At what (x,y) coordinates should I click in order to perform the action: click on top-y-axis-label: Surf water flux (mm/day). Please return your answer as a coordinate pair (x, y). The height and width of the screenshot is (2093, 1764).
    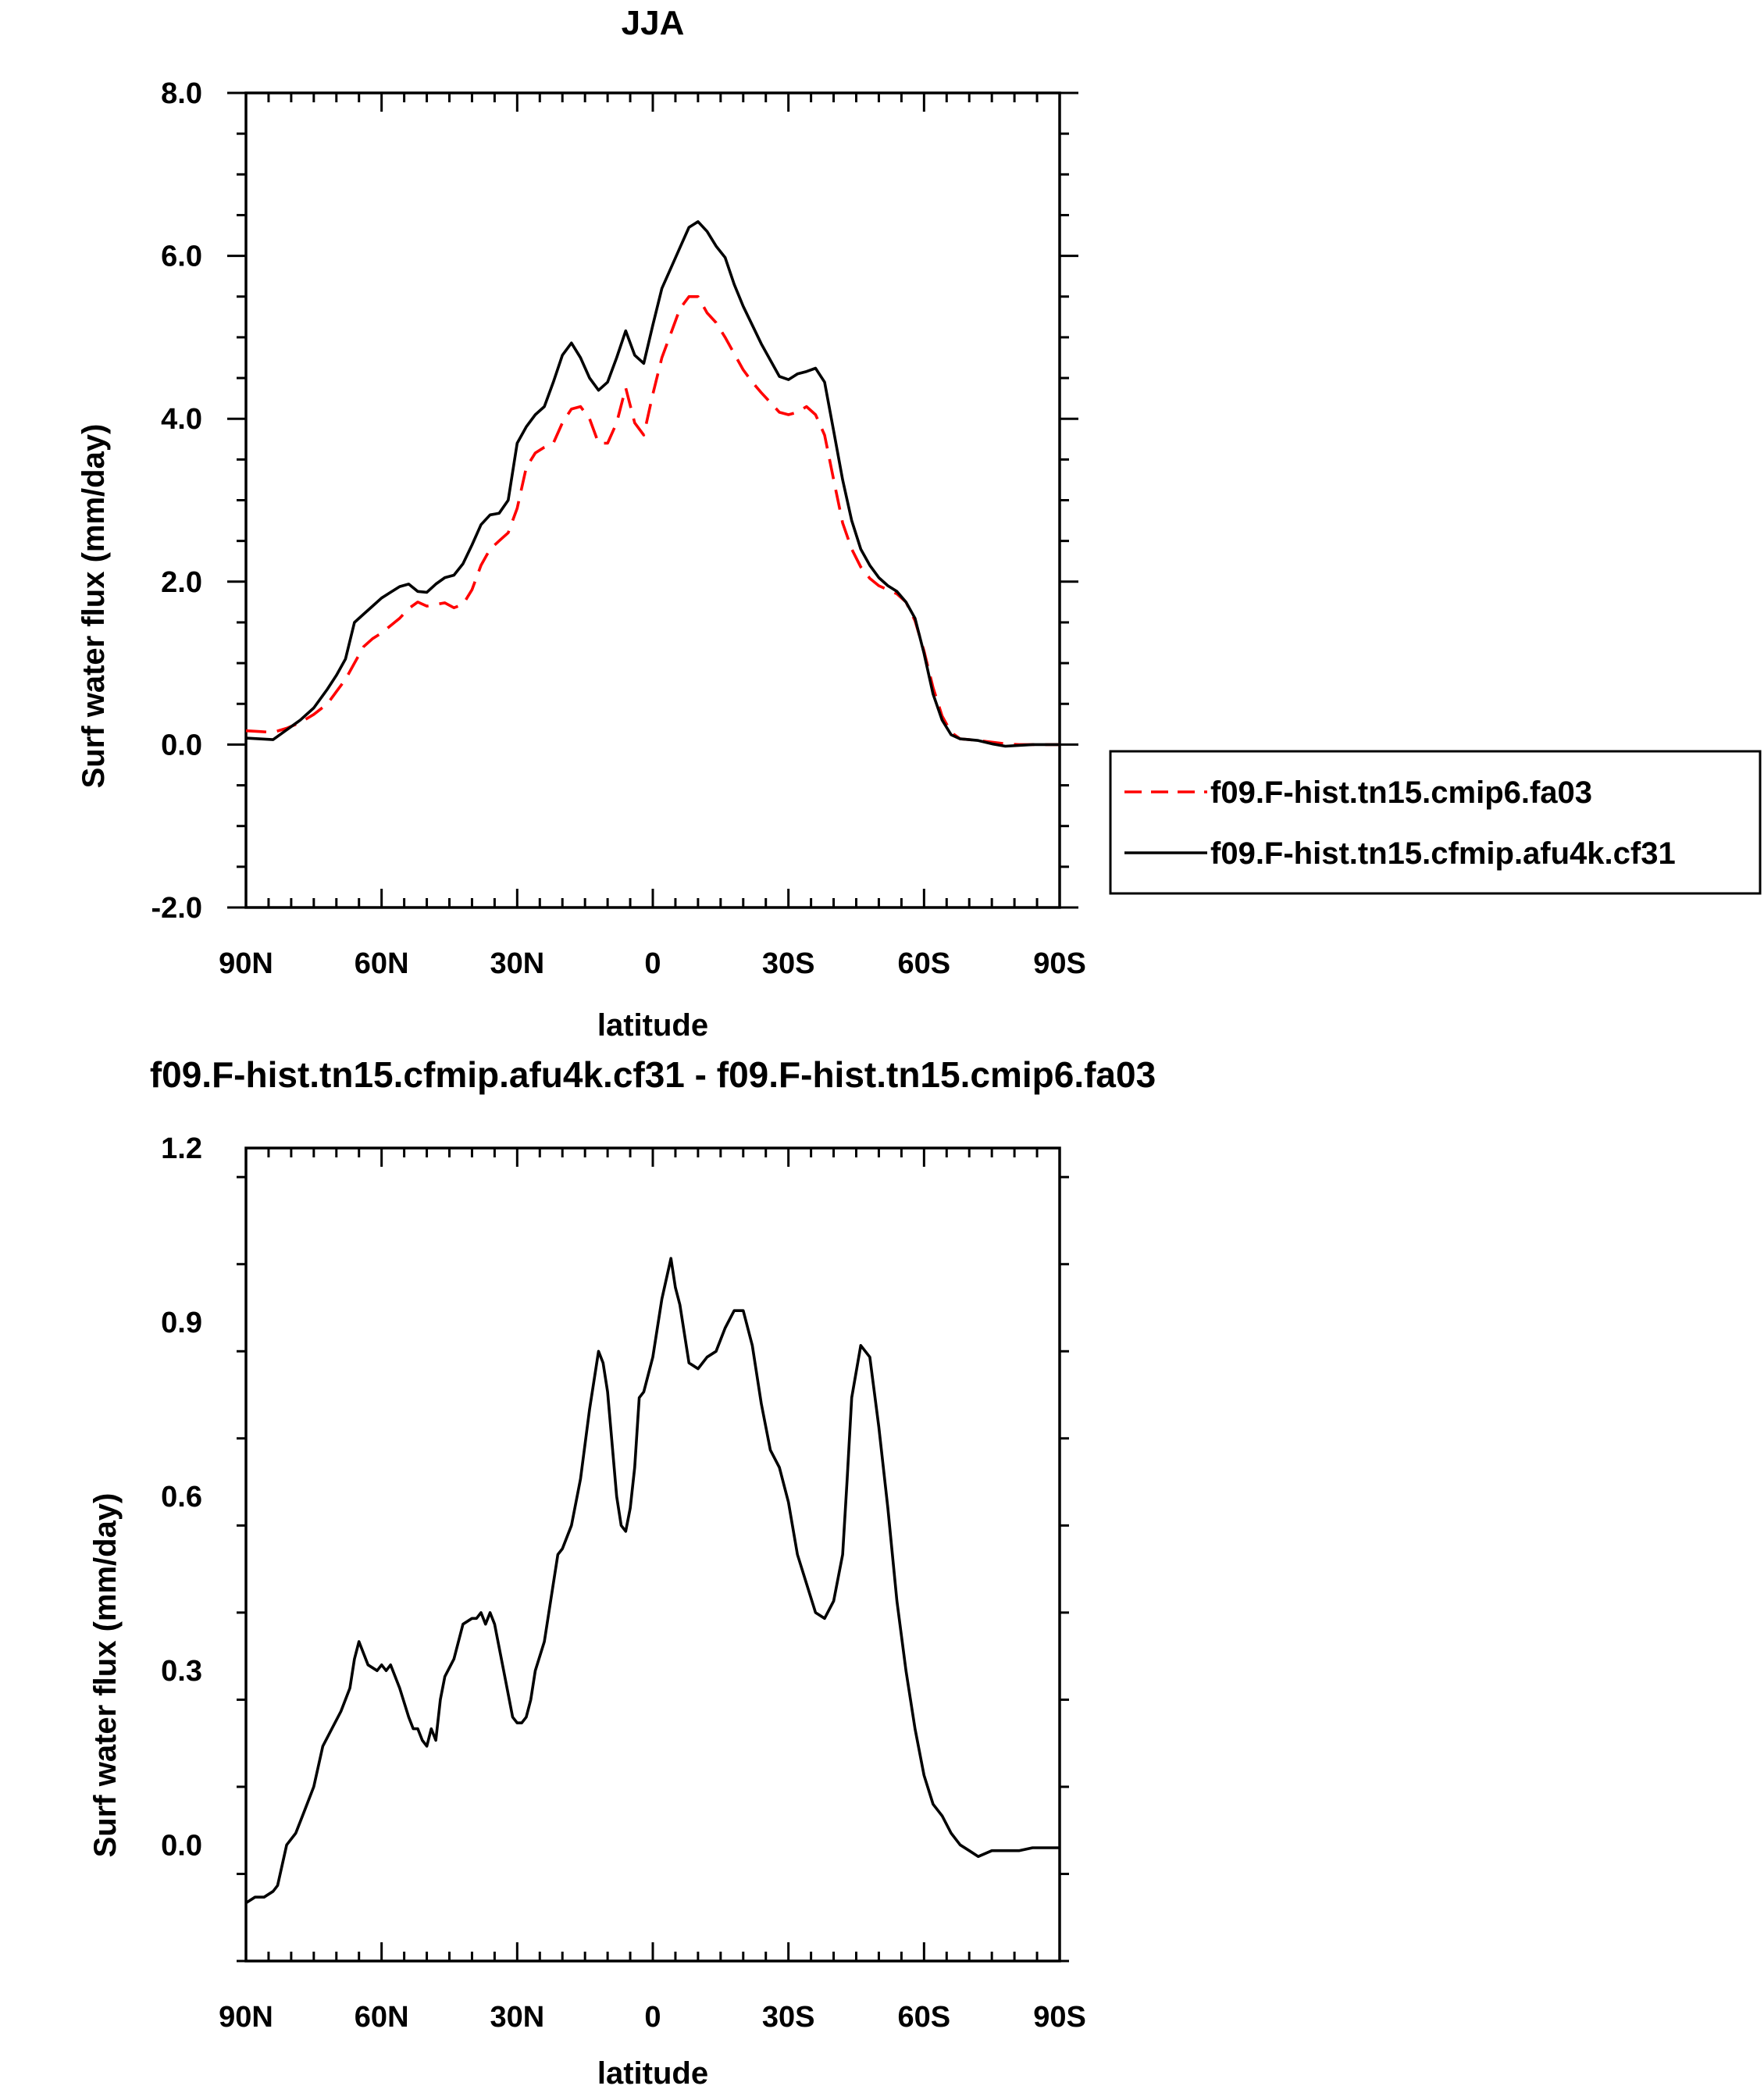
    Looking at the image, I should click on (94, 606).